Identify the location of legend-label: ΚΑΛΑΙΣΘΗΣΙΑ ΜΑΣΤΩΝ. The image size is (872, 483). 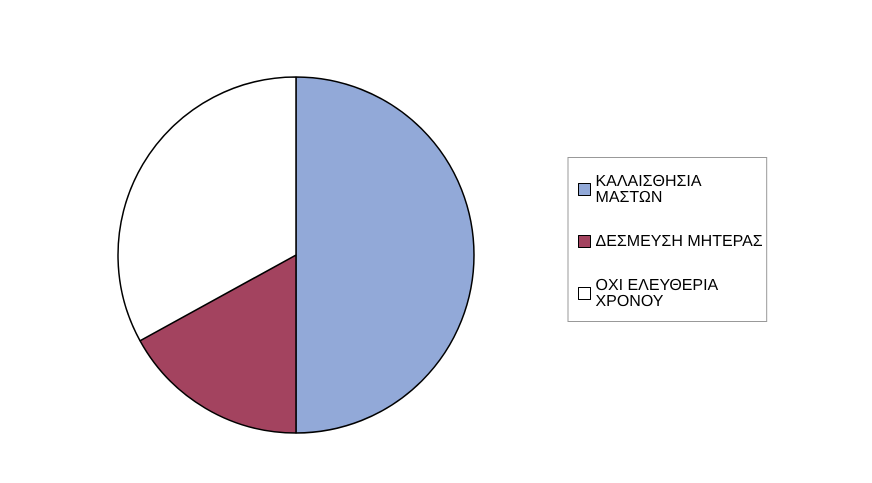
(651, 189).